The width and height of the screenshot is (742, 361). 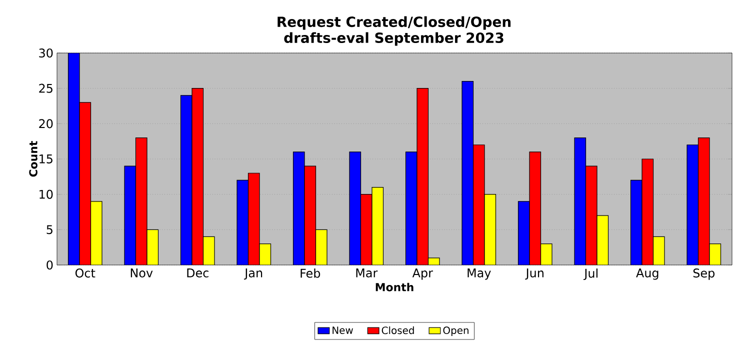 I want to click on x-tick-label: Sep, so click(x=703, y=274).